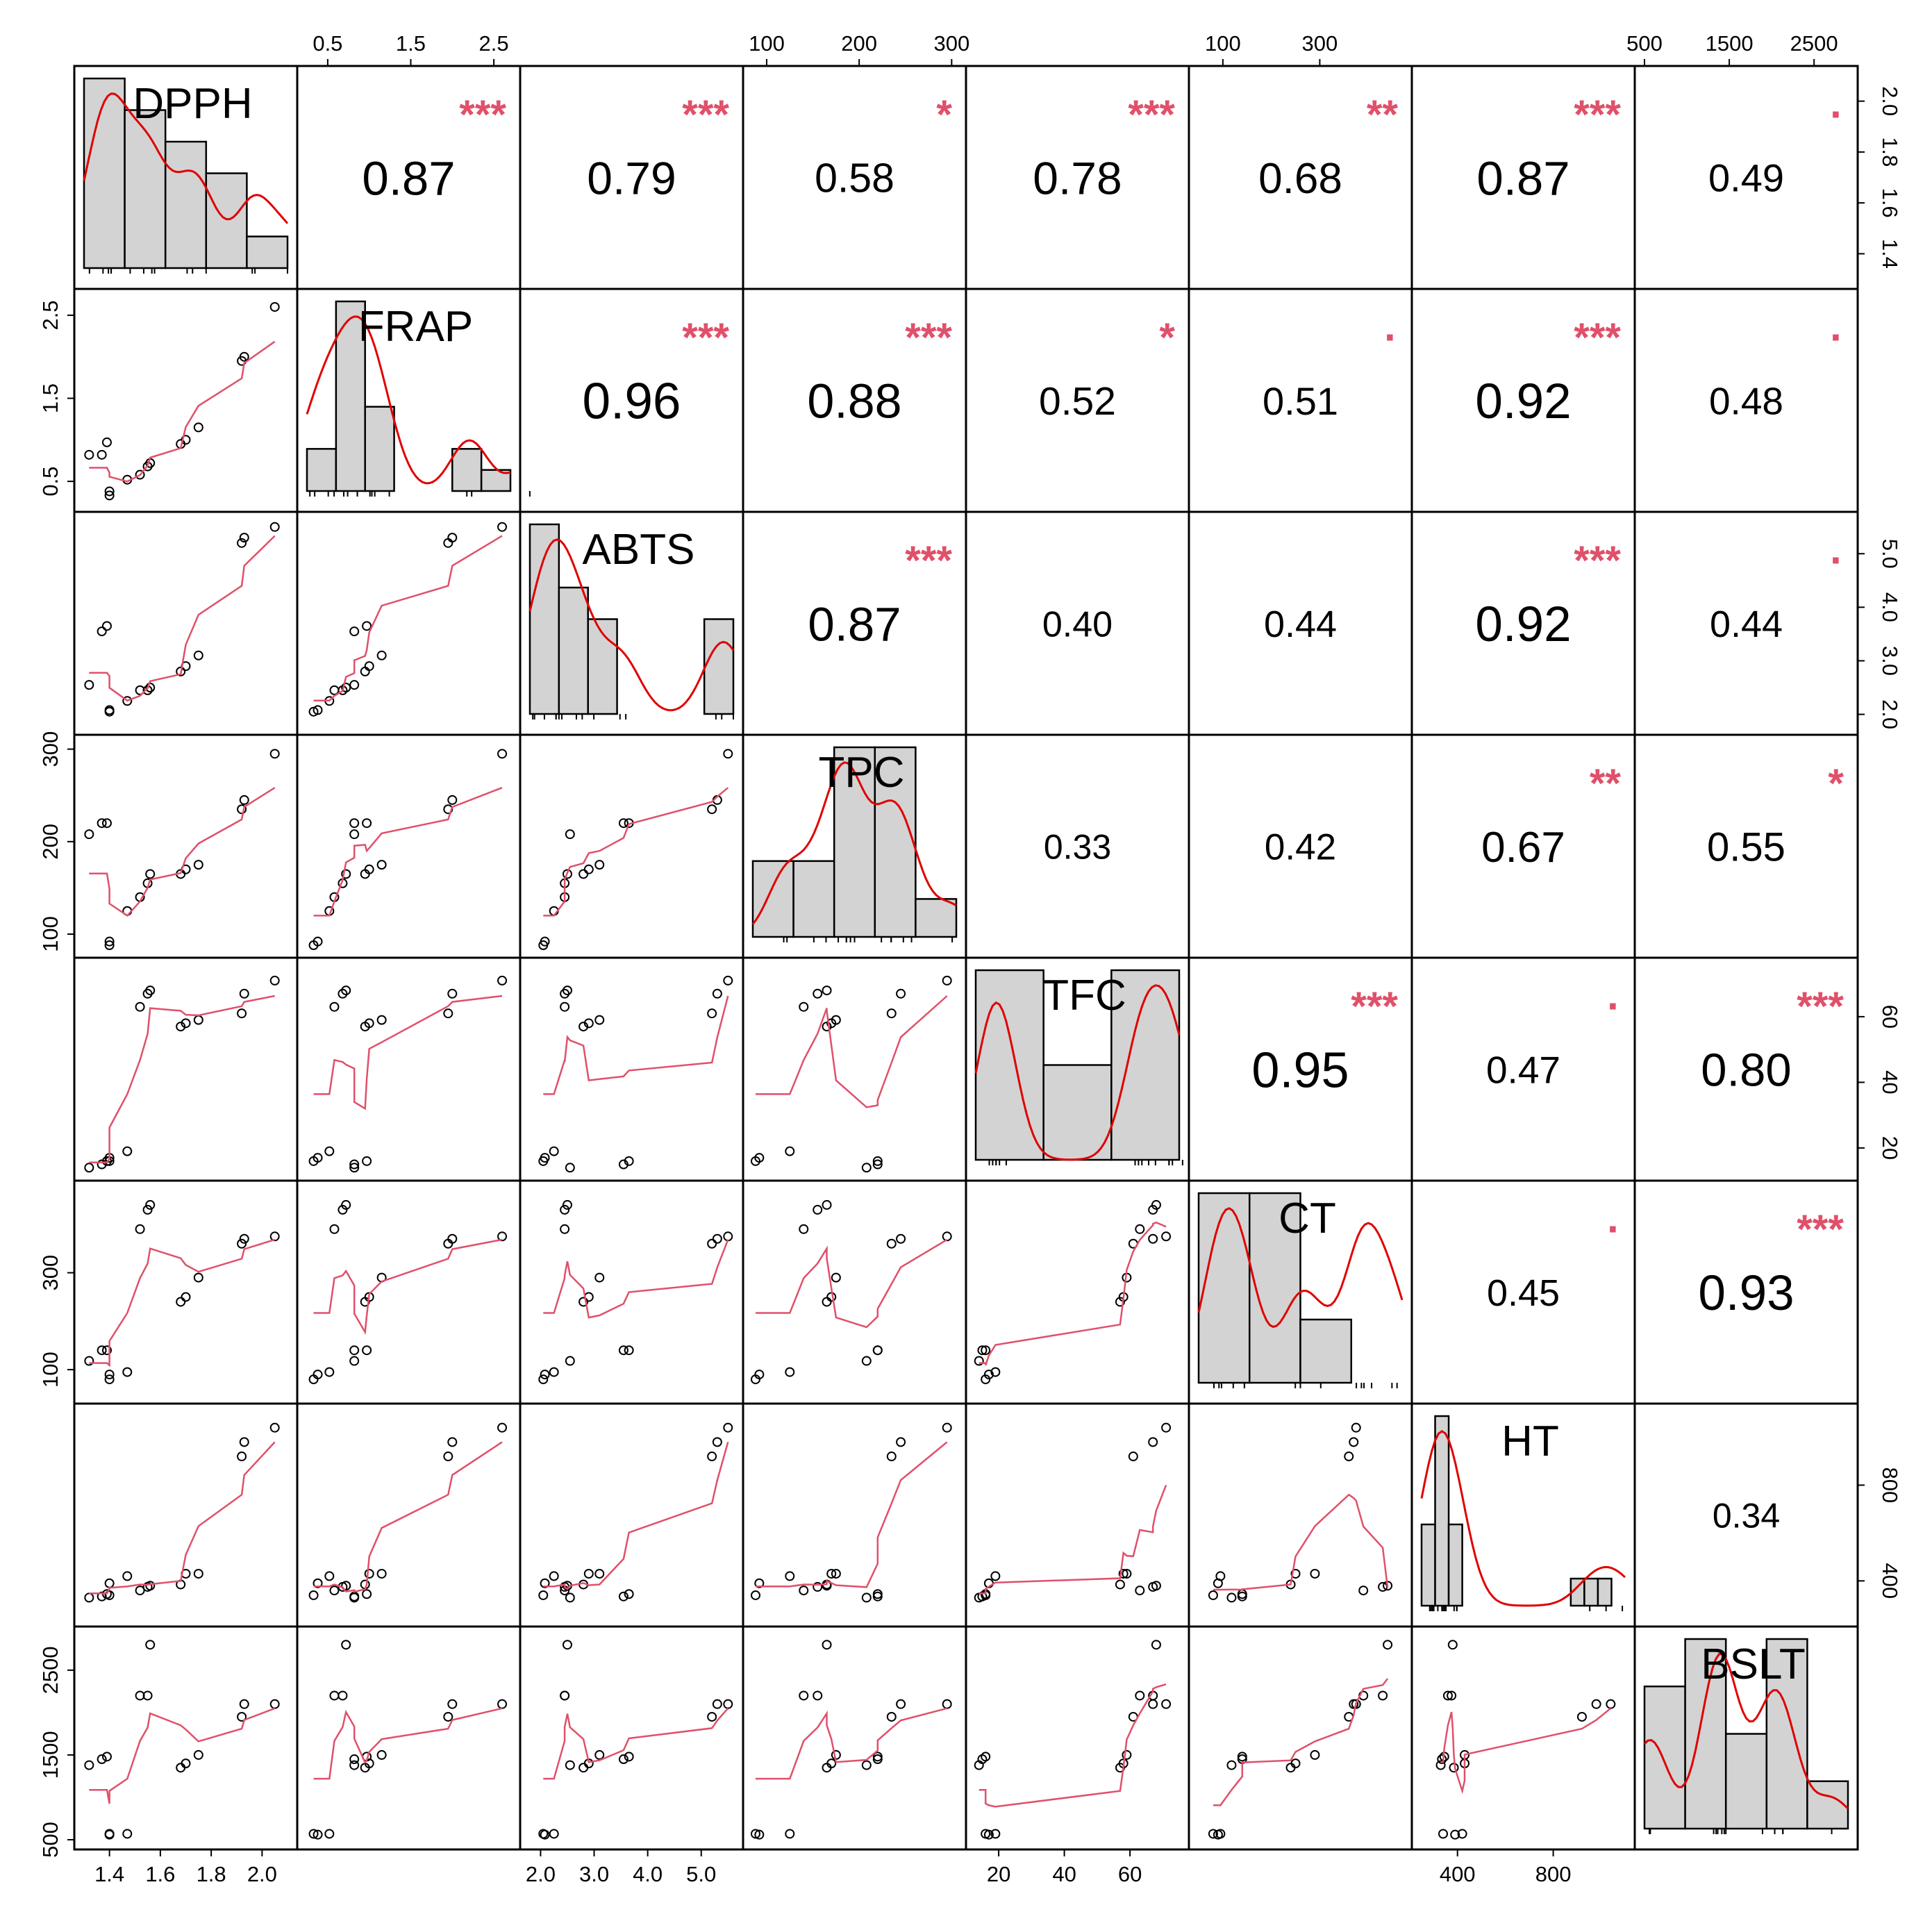 The image size is (1932, 1921). I want to click on panel-bslt-frap, so click(409, 1738).